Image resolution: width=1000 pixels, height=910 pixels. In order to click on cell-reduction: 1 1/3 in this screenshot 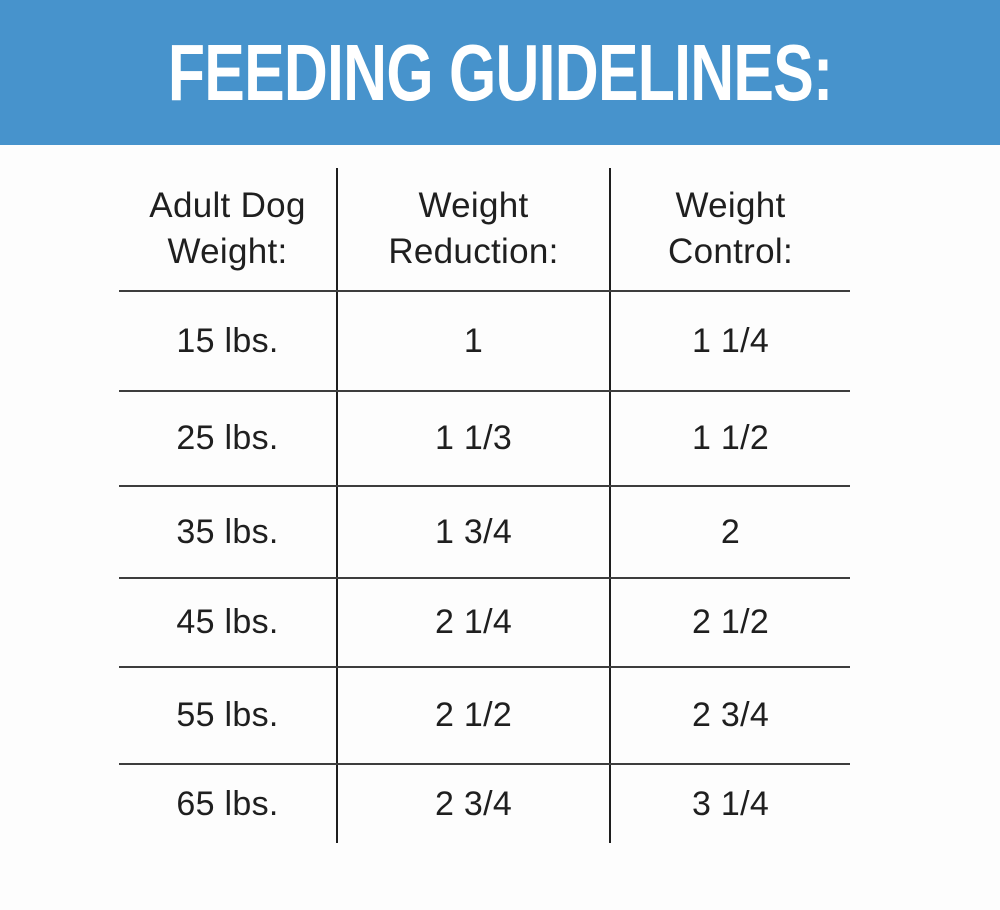, I will do `click(473, 438)`.